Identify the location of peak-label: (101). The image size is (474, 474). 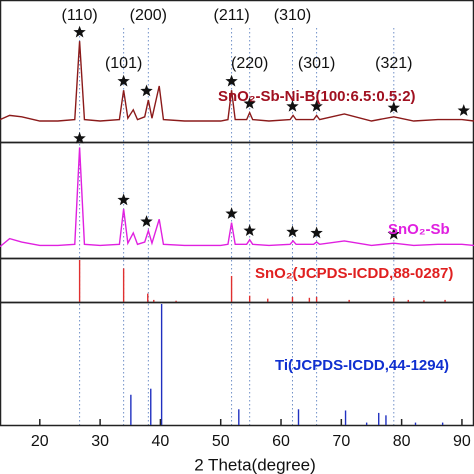
(123, 63).